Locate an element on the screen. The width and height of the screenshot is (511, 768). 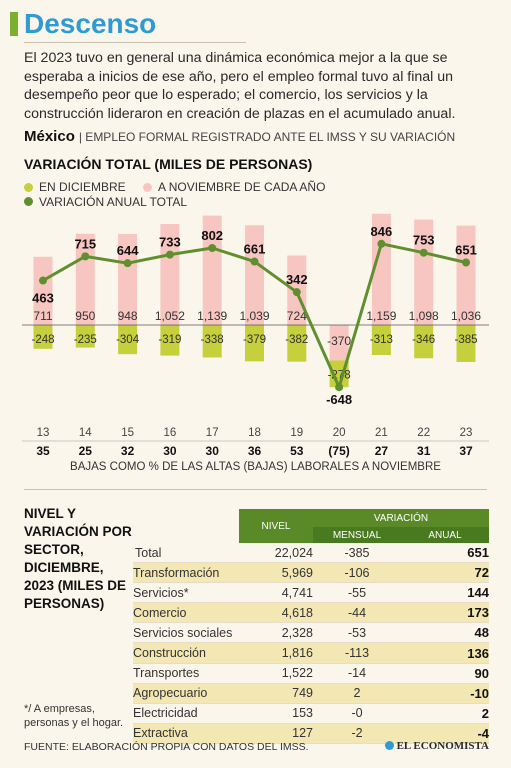
cell-anual: 48 is located at coordinates (445, 633).